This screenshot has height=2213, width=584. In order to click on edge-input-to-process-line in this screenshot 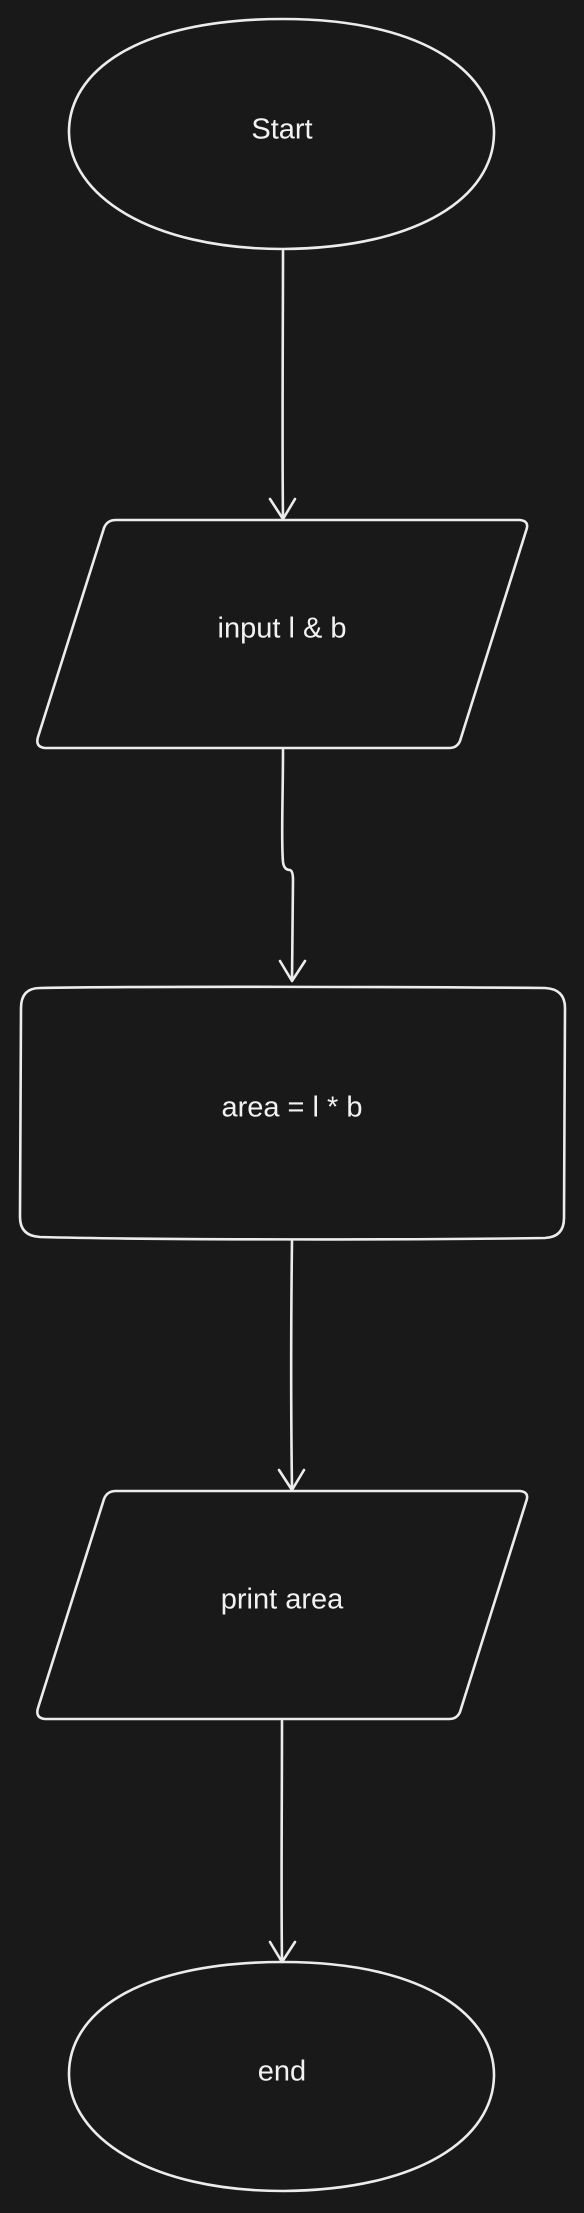, I will do `click(287, 865)`.